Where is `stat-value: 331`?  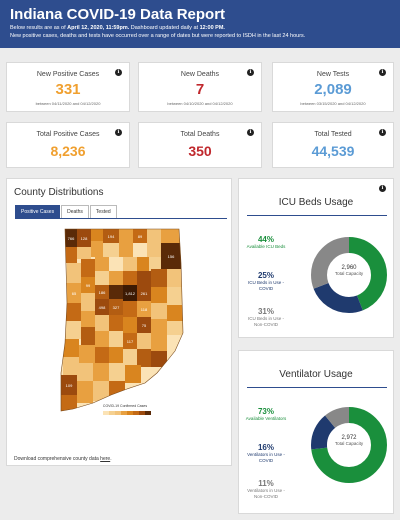
stat-value: 331 is located at coordinates (68, 89).